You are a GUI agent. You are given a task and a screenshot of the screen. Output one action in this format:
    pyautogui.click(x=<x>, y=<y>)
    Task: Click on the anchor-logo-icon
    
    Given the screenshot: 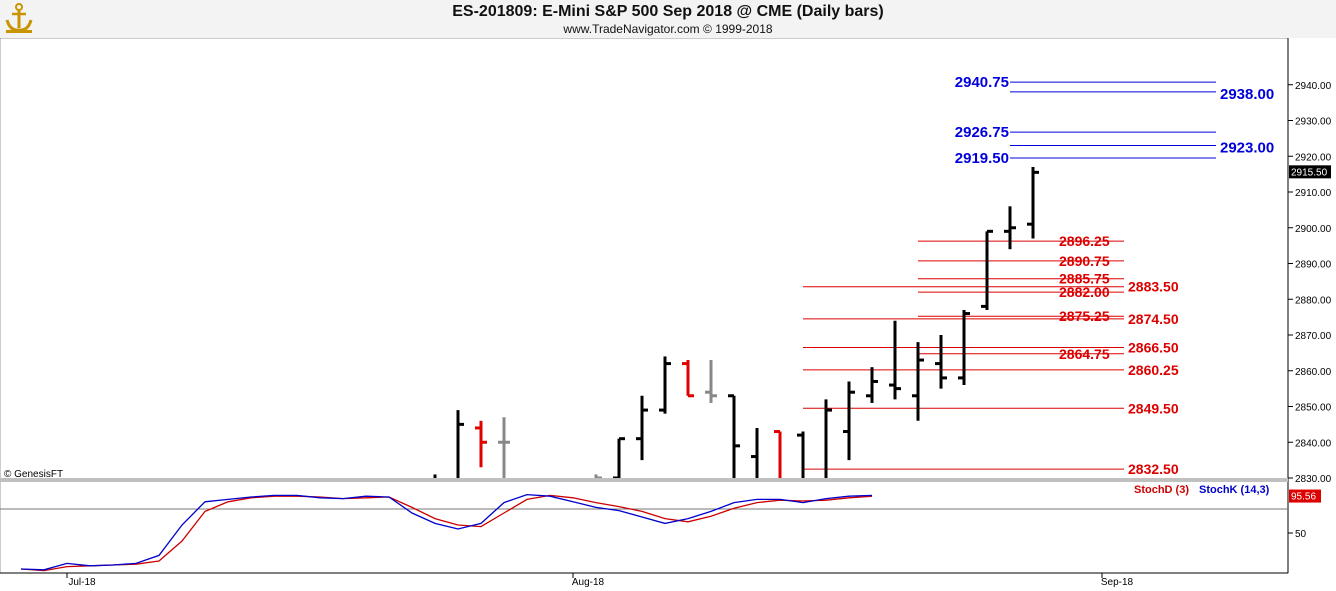 What is the action you would take?
    pyautogui.click(x=19, y=18)
    